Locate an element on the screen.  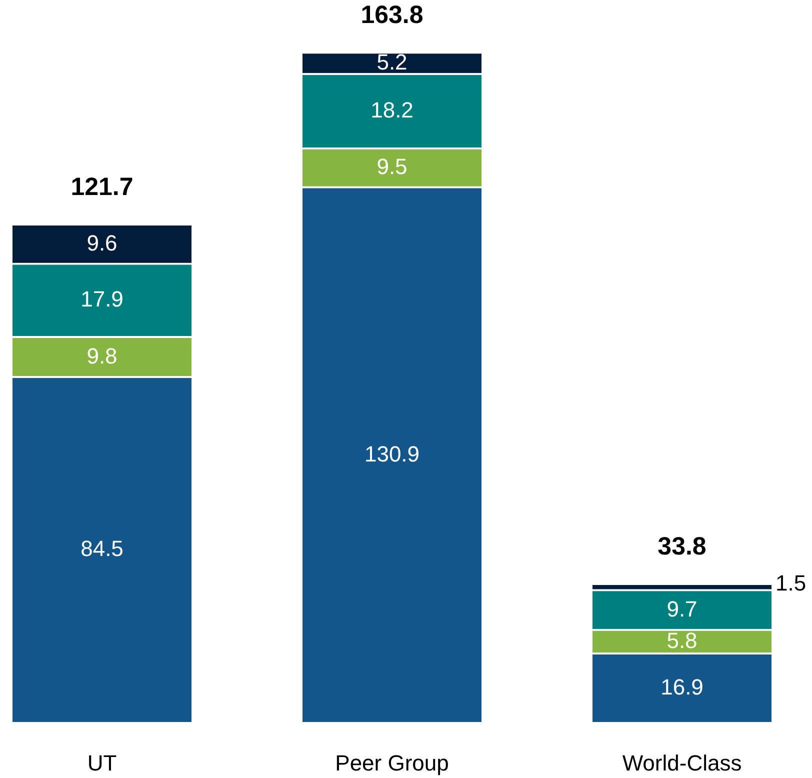
data-label: 5.2 is located at coordinates (392, 62).